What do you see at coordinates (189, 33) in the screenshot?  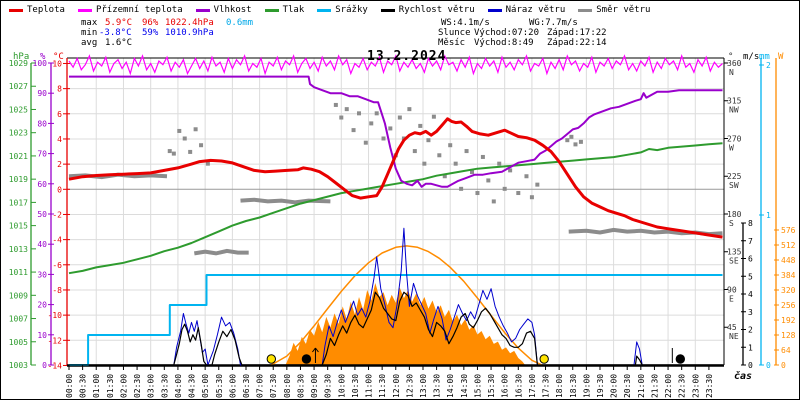 I see `stat-min-pressure: 1010.9hPa` at bounding box center [189, 33].